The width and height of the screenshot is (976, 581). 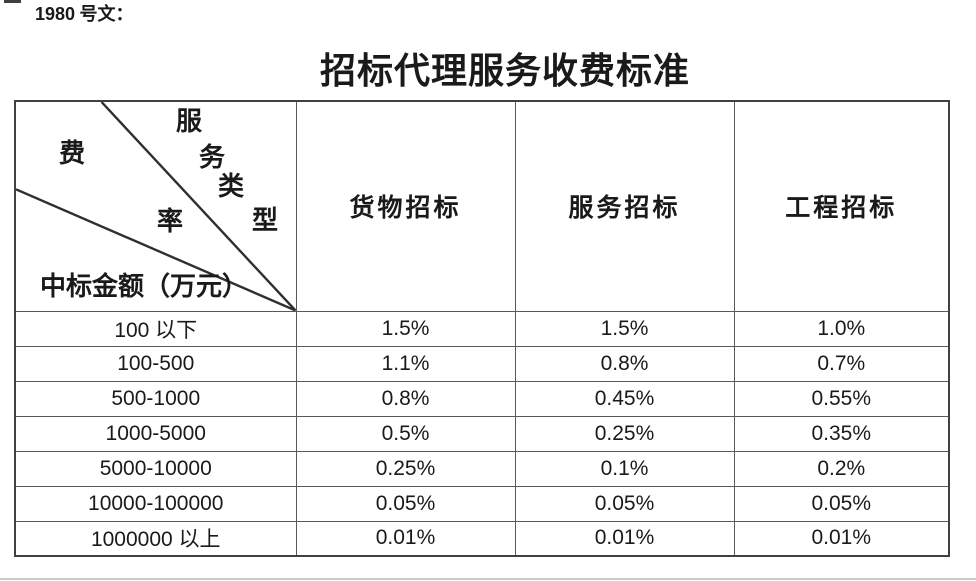 What do you see at coordinates (106, 14) in the screenshot?
I see `doc-ref-suffix: 号文：` at bounding box center [106, 14].